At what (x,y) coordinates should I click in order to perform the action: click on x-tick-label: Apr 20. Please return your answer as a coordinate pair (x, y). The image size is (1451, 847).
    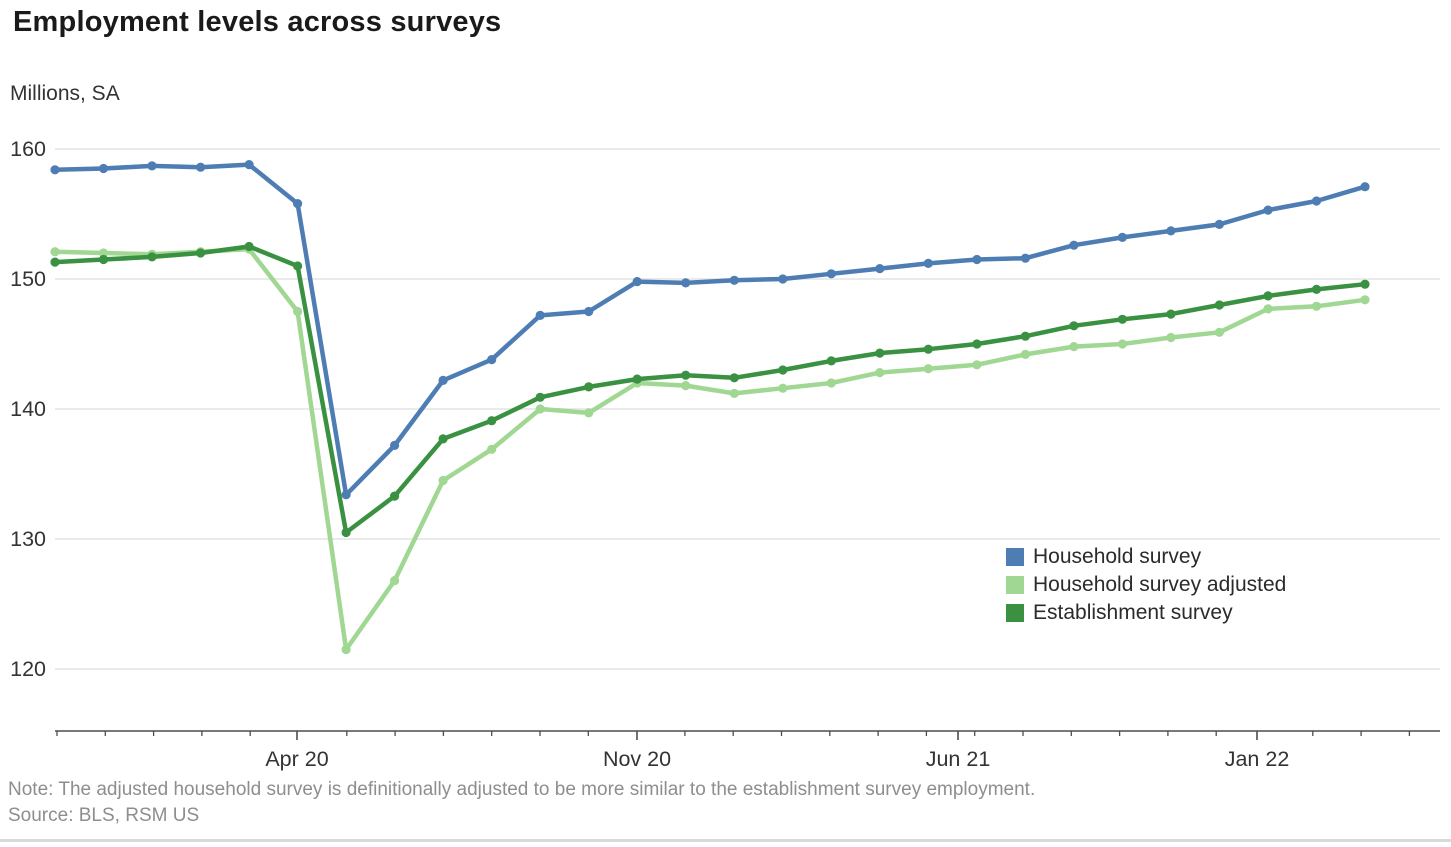
    Looking at the image, I should click on (296, 759).